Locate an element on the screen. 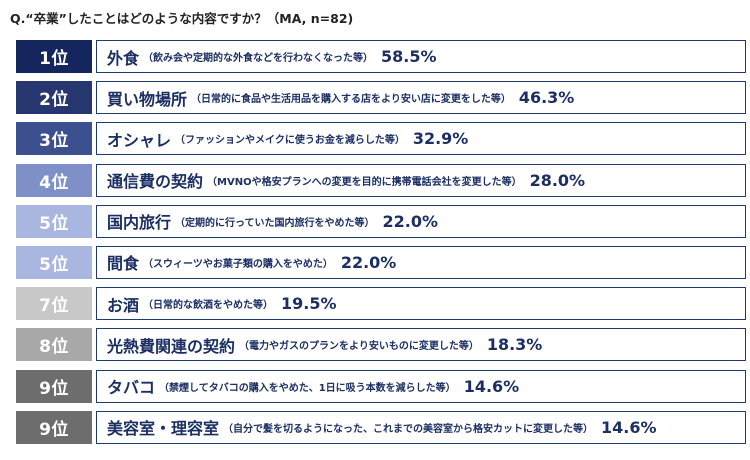 This screenshot has height=460, width=750. item-detail: （スウィーツやお菓子類の購入をやめた） is located at coordinates (238, 264).